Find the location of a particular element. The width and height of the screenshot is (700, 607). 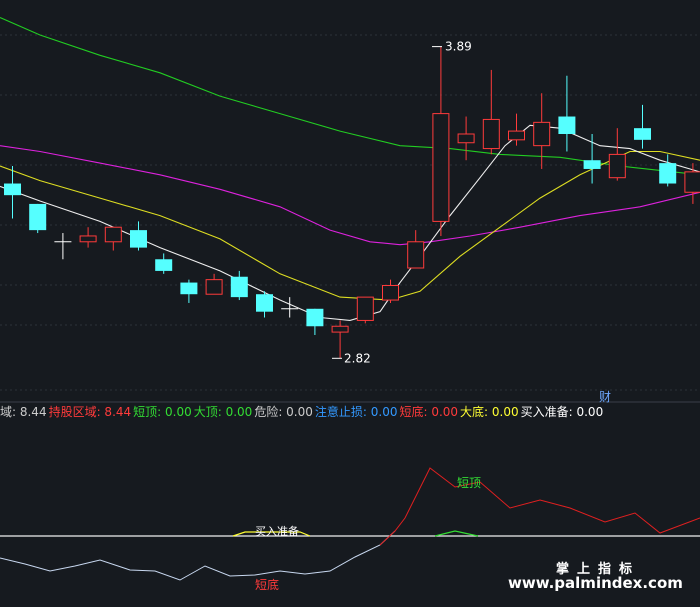

indicator-value: 持股区域: 8.44 is located at coordinates (90, 412).